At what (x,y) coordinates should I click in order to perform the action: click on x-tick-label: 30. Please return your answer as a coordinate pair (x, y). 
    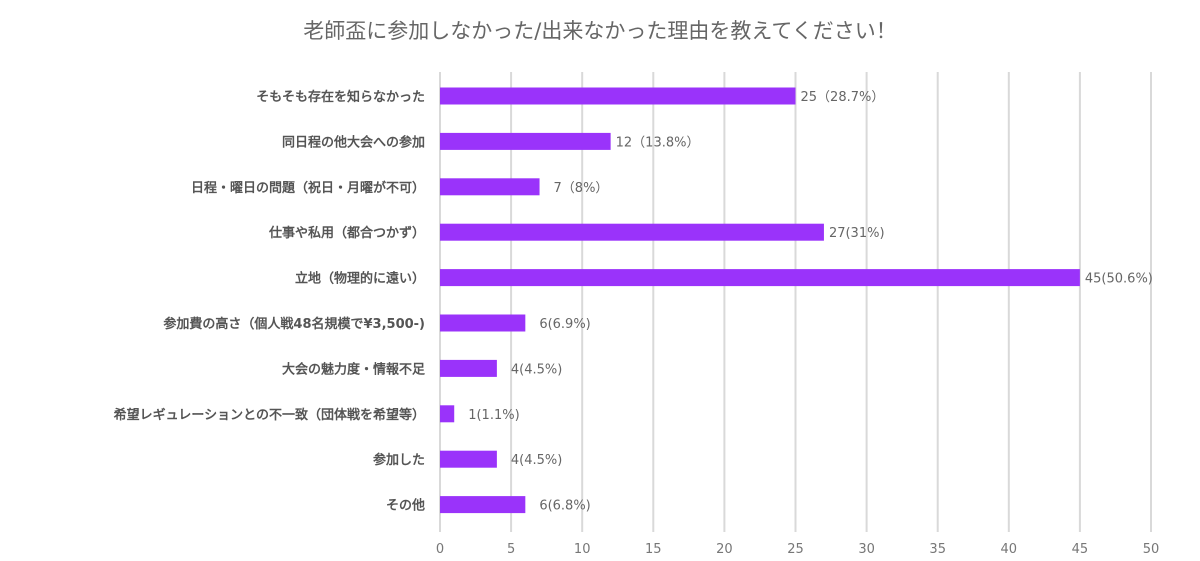
    Looking at the image, I should click on (866, 549).